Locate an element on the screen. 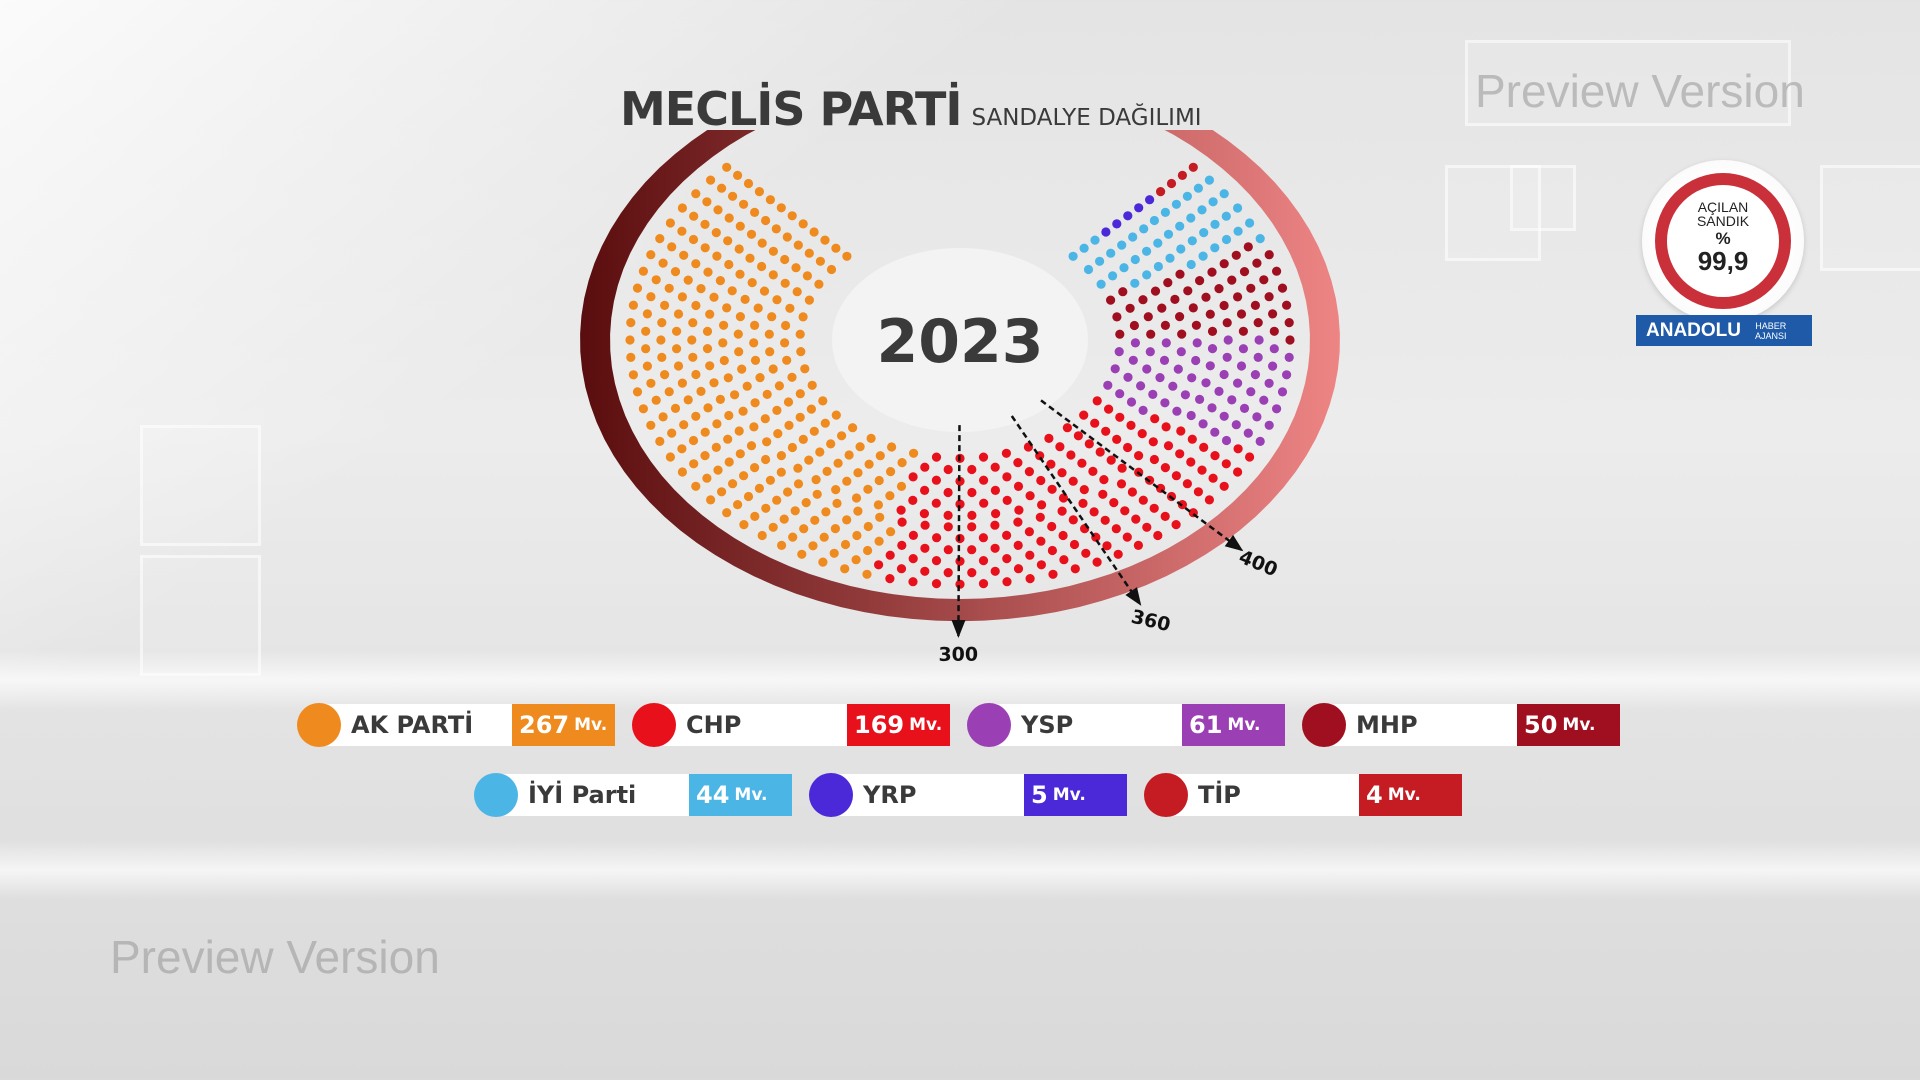 This screenshot has width=1920, height=1080. legend-count-unit: Mv. is located at coordinates (591, 725).